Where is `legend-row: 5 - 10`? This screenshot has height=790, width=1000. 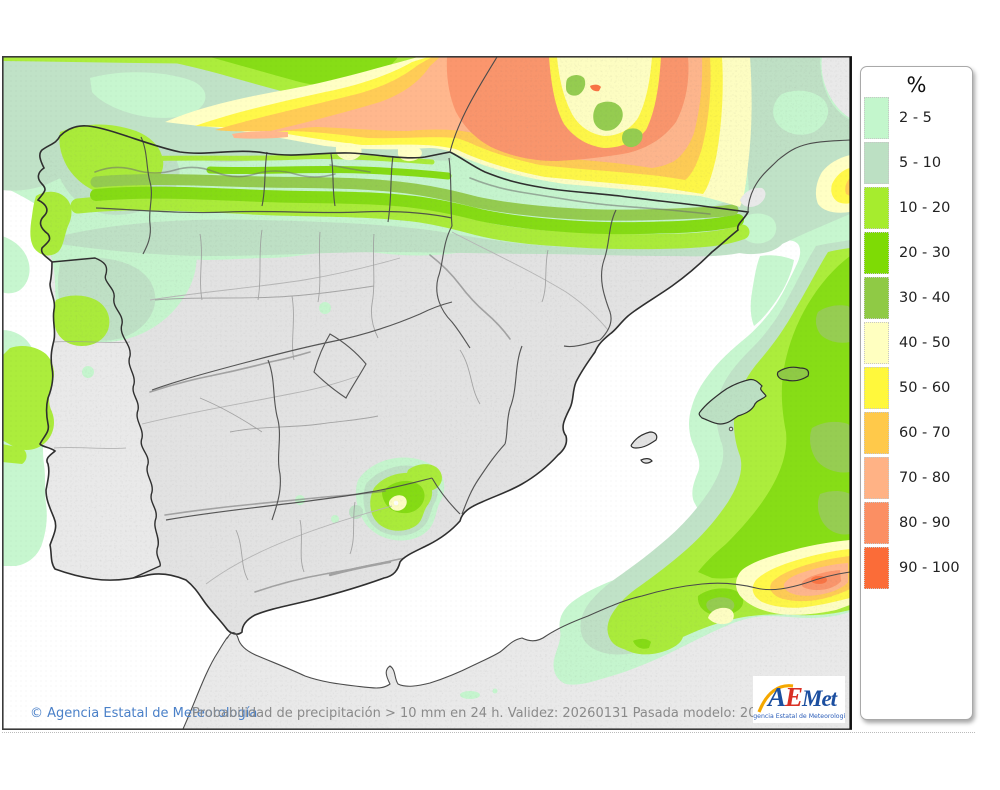
legend-row: 5 - 10 is located at coordinates (916, 162).